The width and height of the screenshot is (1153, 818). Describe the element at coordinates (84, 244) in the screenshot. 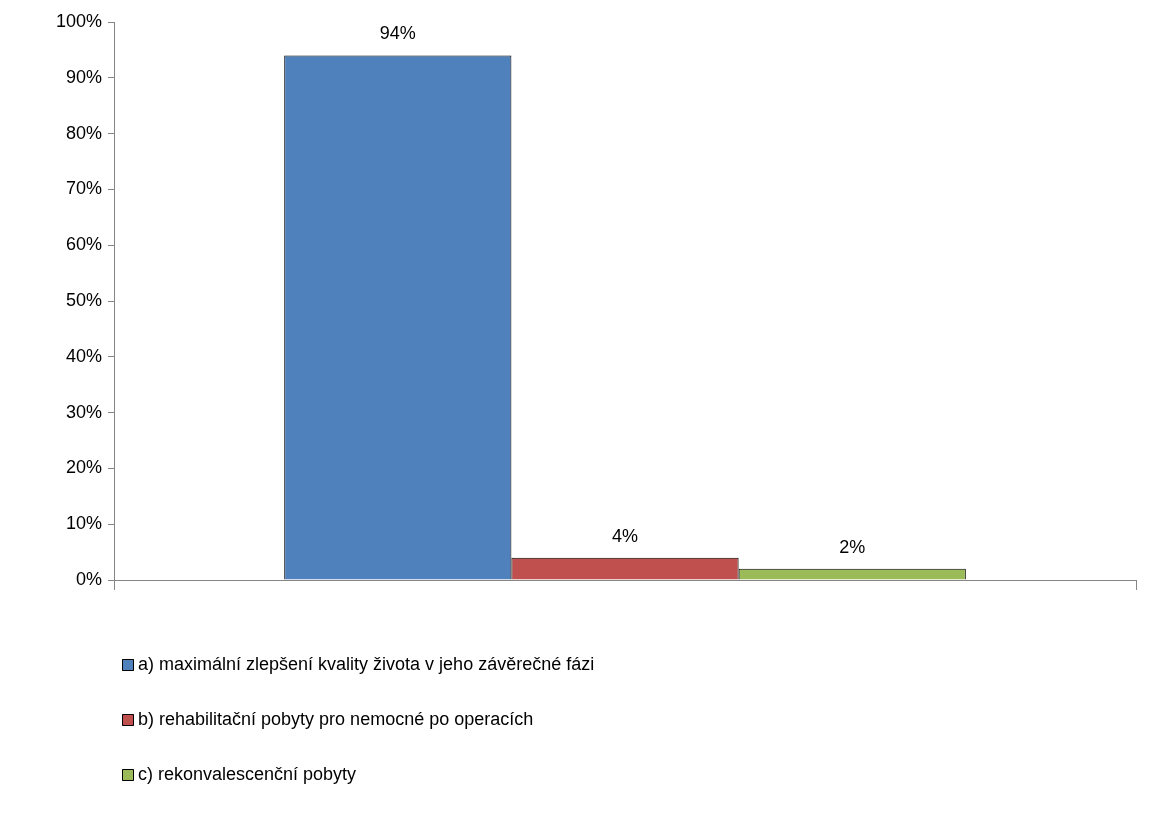

I see `y-tick-label: 60%` at that location.